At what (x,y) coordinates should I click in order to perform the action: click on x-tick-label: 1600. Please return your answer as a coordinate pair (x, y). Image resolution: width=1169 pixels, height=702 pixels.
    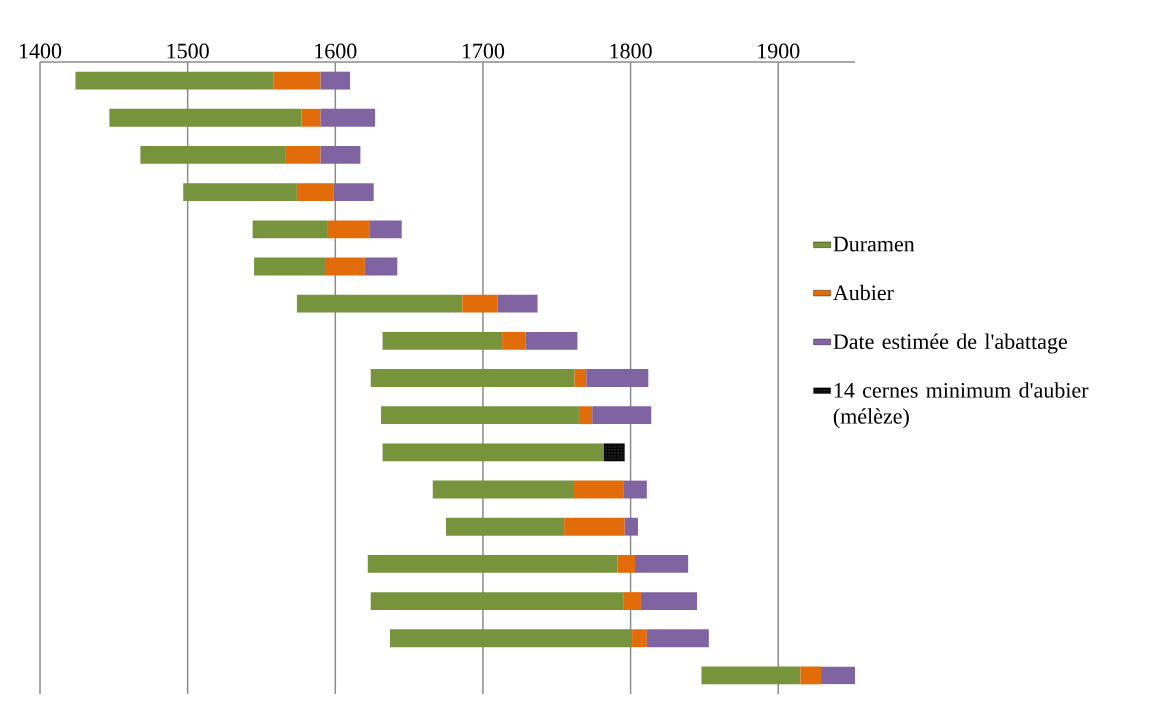
    Looking at the image, I should click on (336, 51).